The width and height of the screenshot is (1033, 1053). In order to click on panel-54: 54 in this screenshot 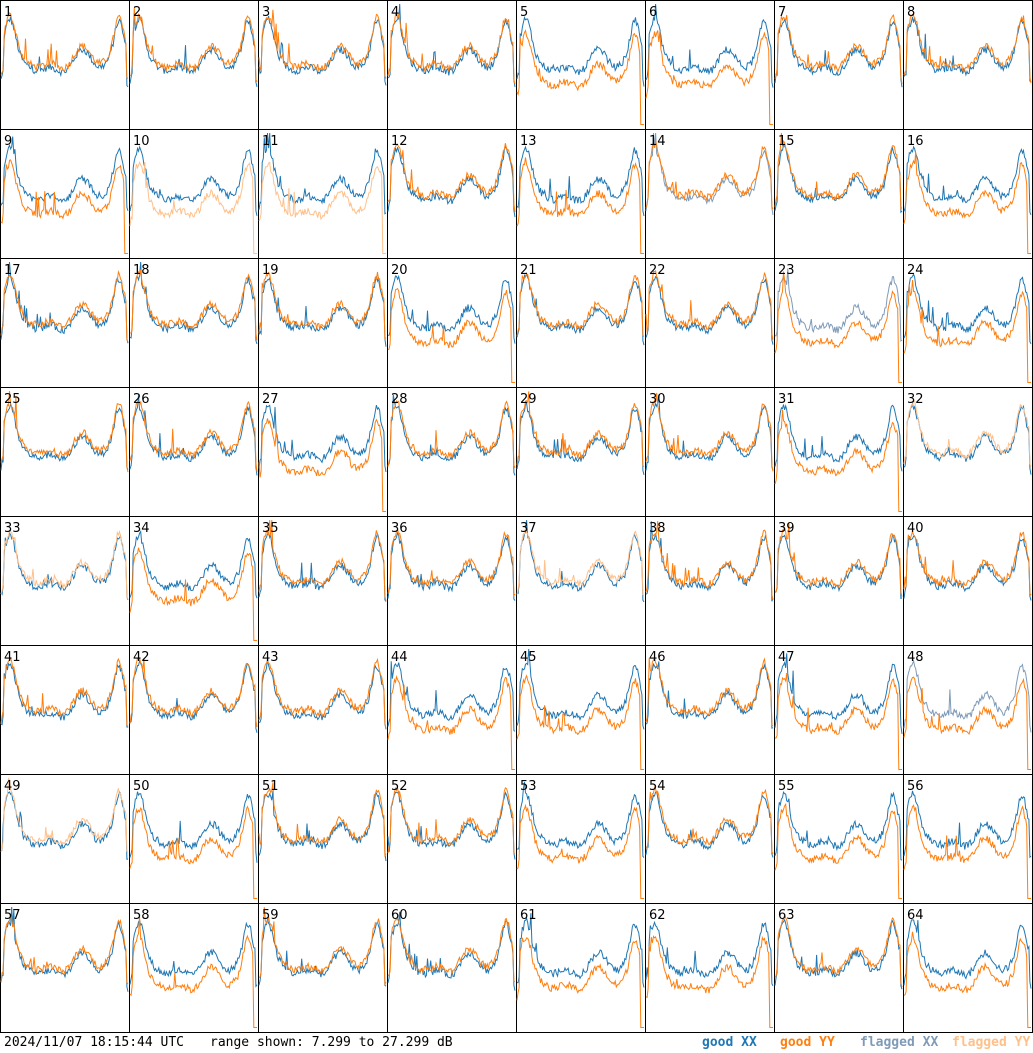, I will do `click(710, 839)`.